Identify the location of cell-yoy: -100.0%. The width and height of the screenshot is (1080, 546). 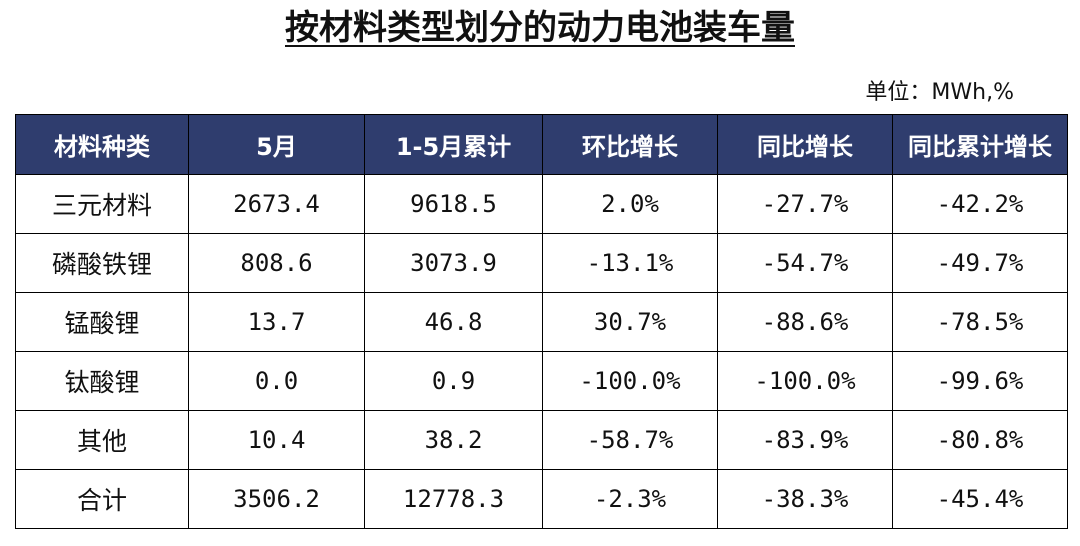
(805, 381).